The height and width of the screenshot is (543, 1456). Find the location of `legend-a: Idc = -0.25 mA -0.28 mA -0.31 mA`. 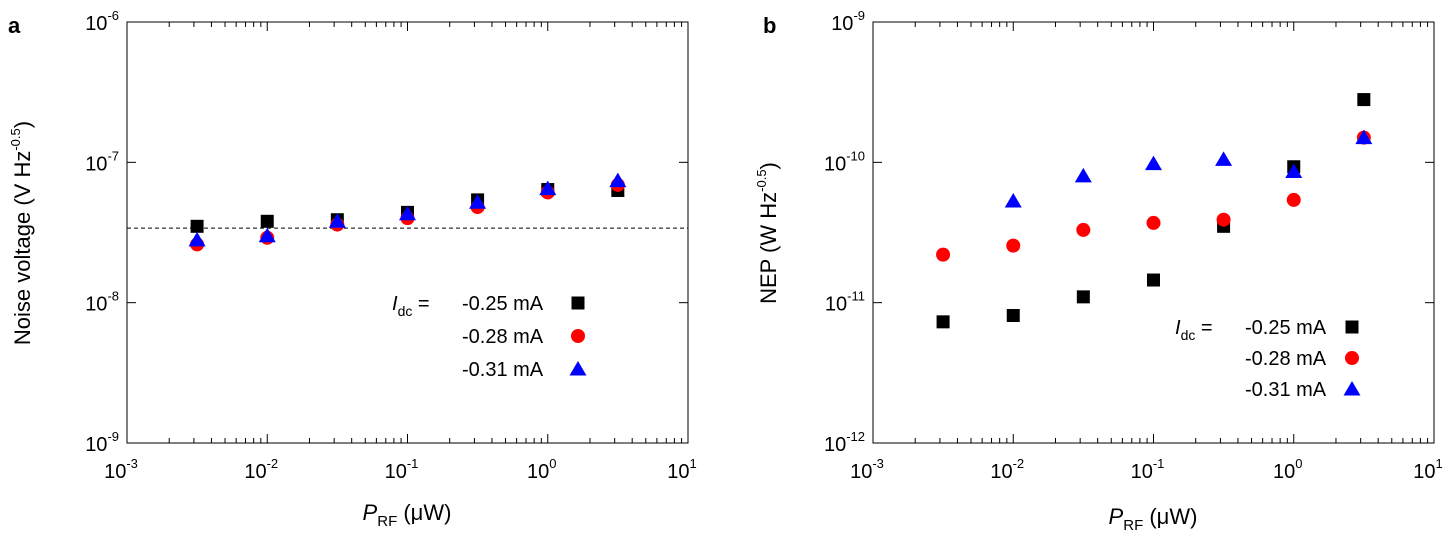

legend-a: Idc = -0.25 mA -0.28 mA -0.31 mA is located at coordinates (489, 337).